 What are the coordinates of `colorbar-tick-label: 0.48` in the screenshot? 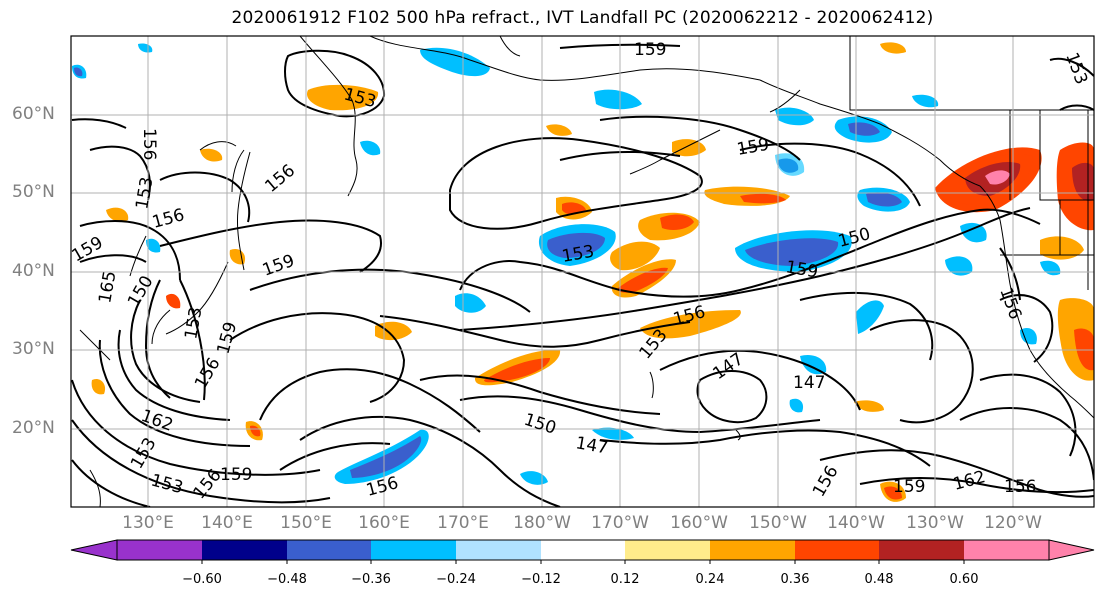 It's located at (879, 579).